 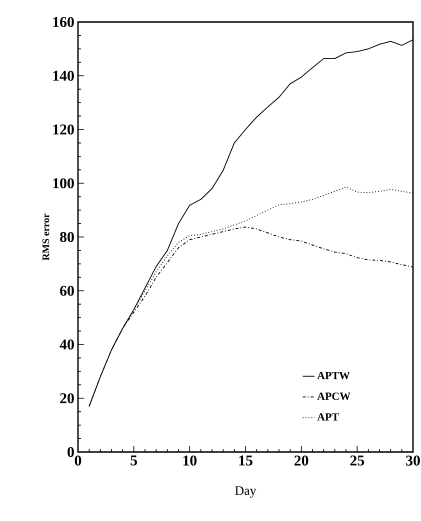 I want to click on y-tick-label: 0, so click(x=71, y=452).